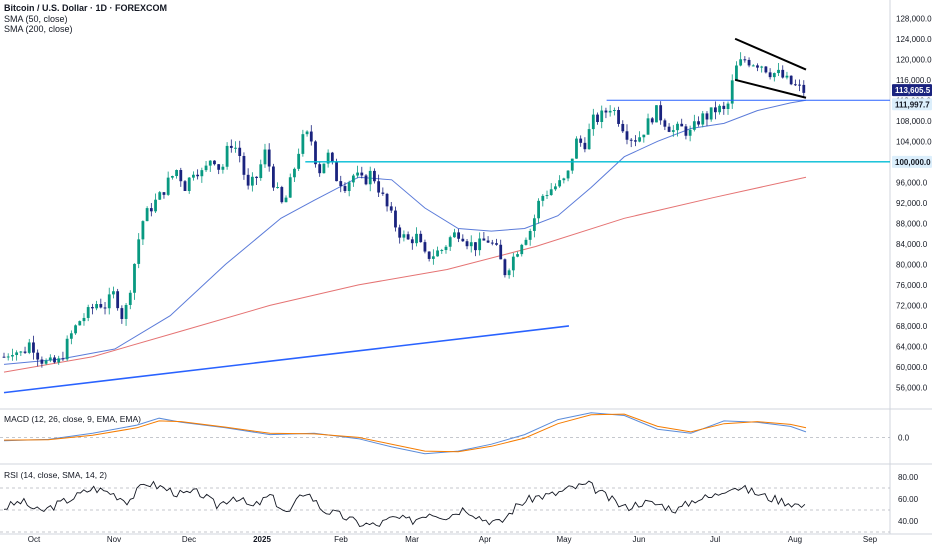 The height and width of the screenshot is (555, 932). Describe the element at coordinates (55, 475) in the screenshot. I see `rsi-legend: RSI (14, close, SMA, 14, 2)` at that location.